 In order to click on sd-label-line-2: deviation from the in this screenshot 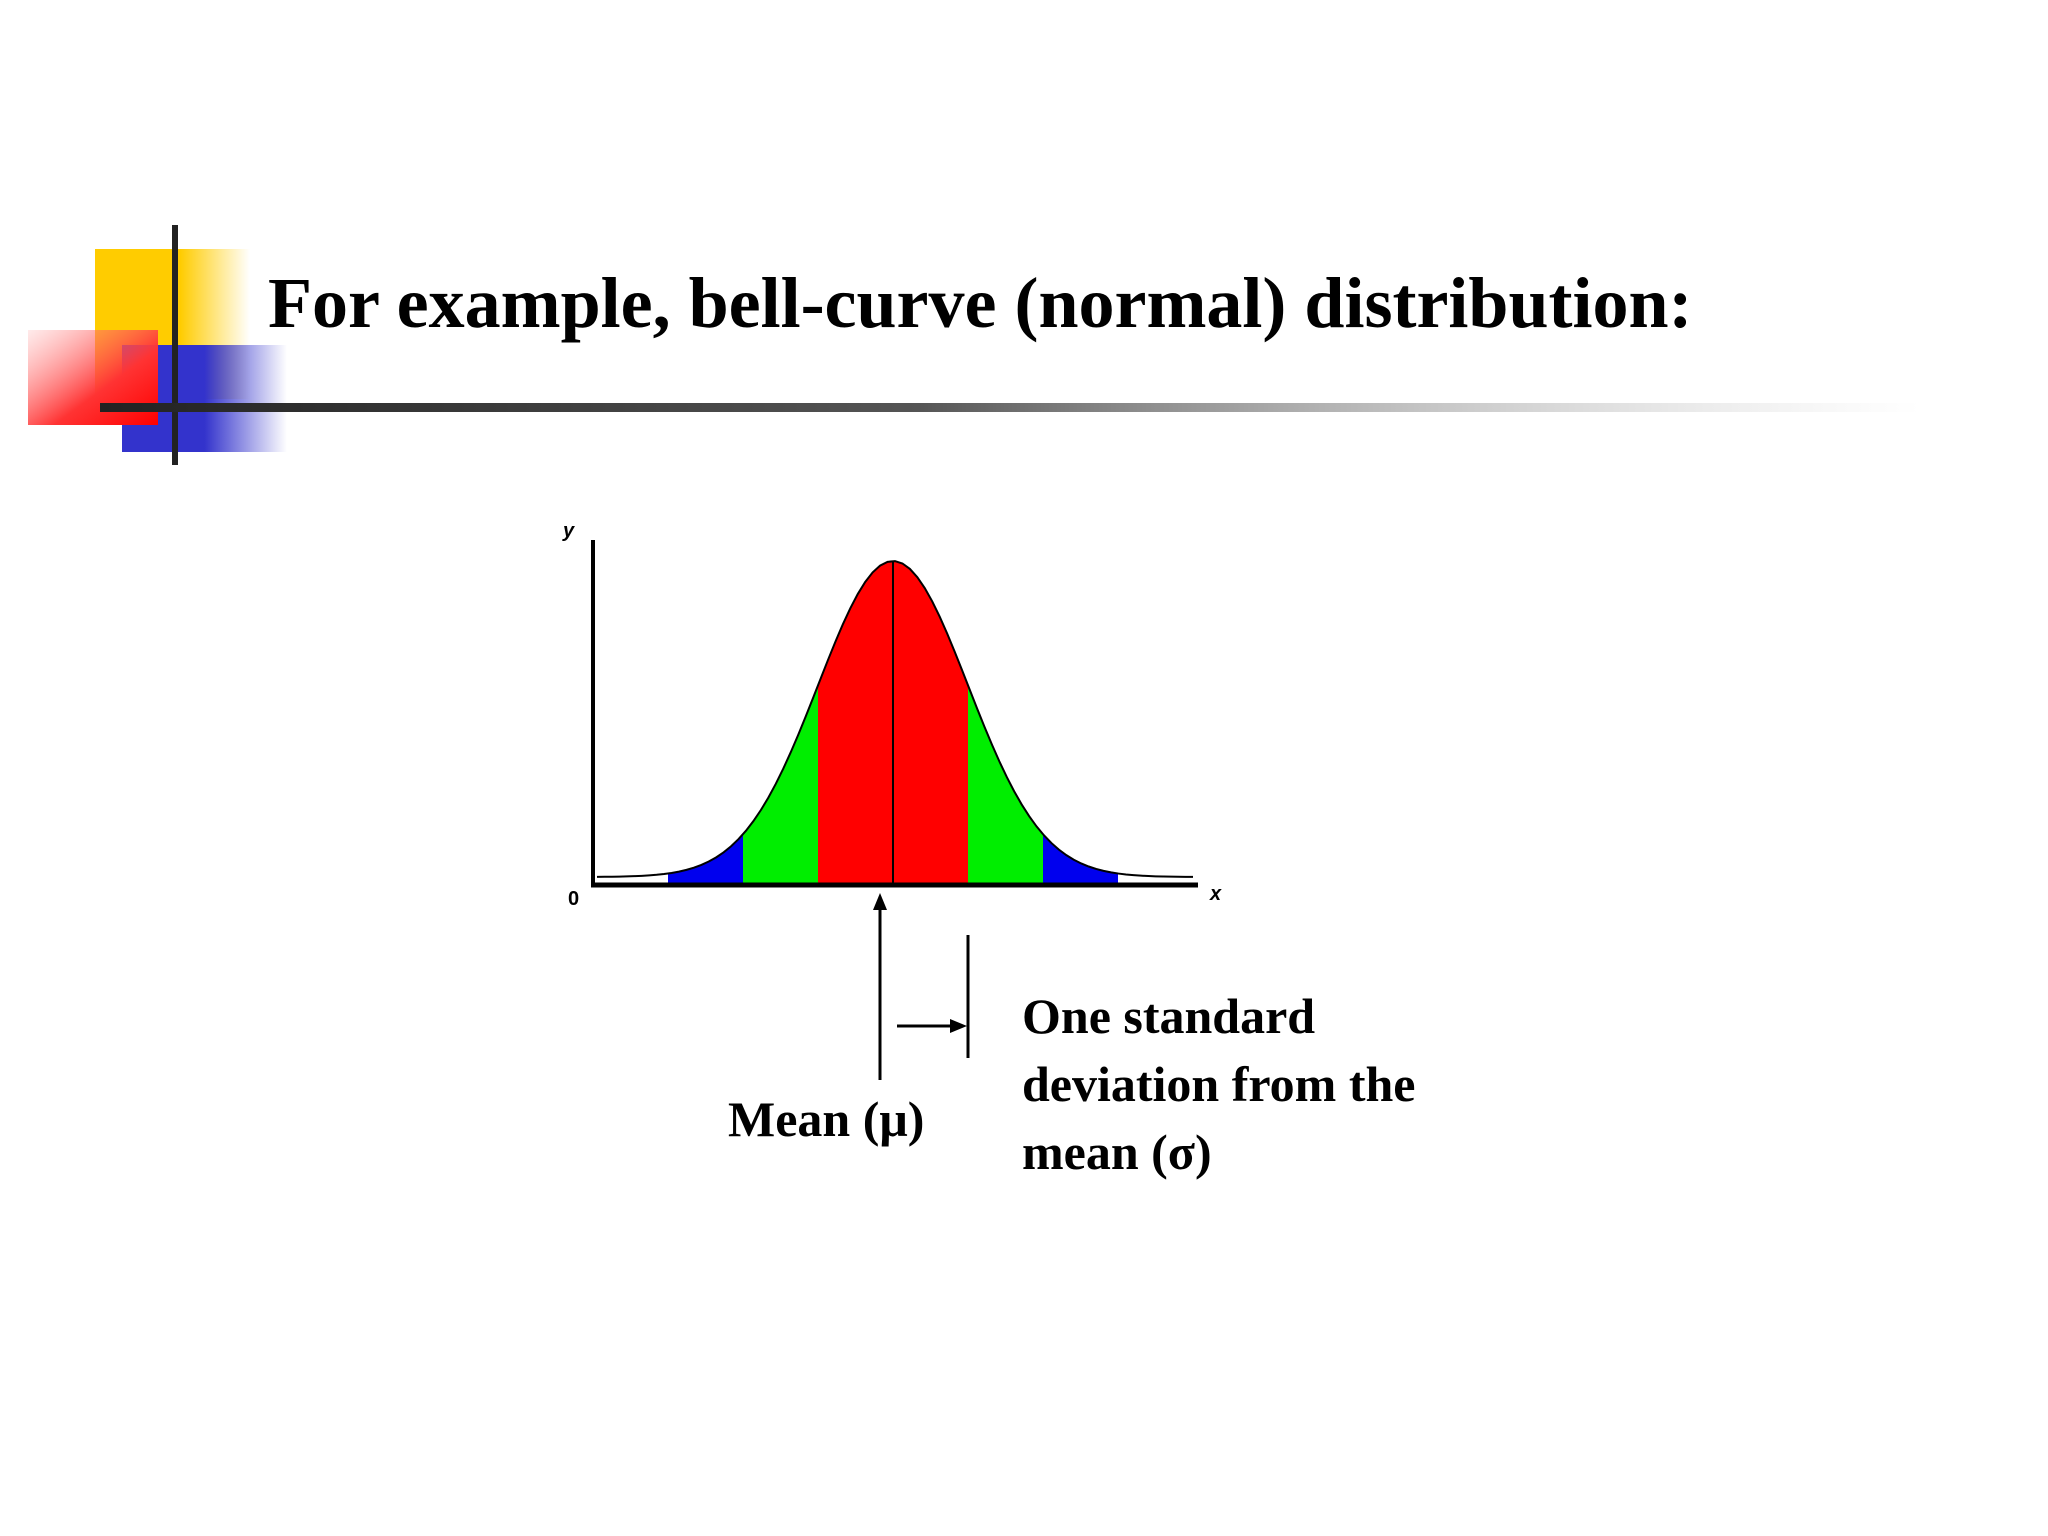, I will do `click(1219, 1084)`.